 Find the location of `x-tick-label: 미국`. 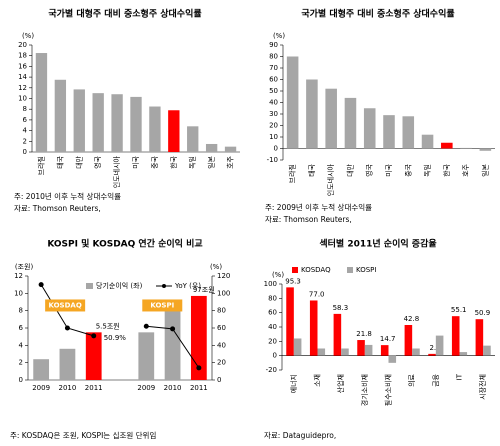

x-tick-label: 미국 is located at coordinates (135, 161).